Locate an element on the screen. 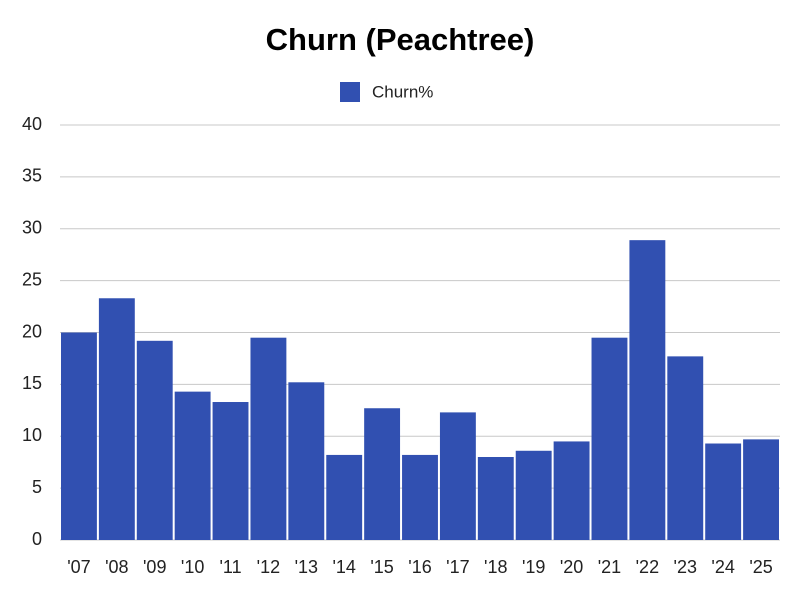 The image size is (800, 600). legend-swatch is located at coordinates (350, 92).